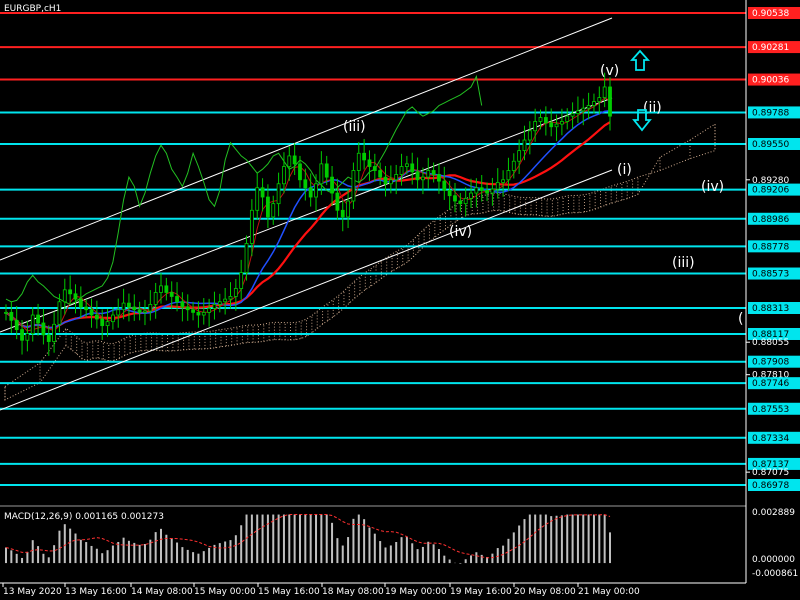  I want to click on x-tick-label: 20 May 08:00, so click(545, 592).